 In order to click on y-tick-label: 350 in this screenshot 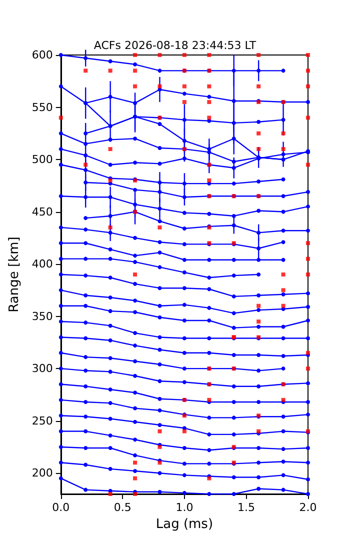, I will do `click(42, 316)`.